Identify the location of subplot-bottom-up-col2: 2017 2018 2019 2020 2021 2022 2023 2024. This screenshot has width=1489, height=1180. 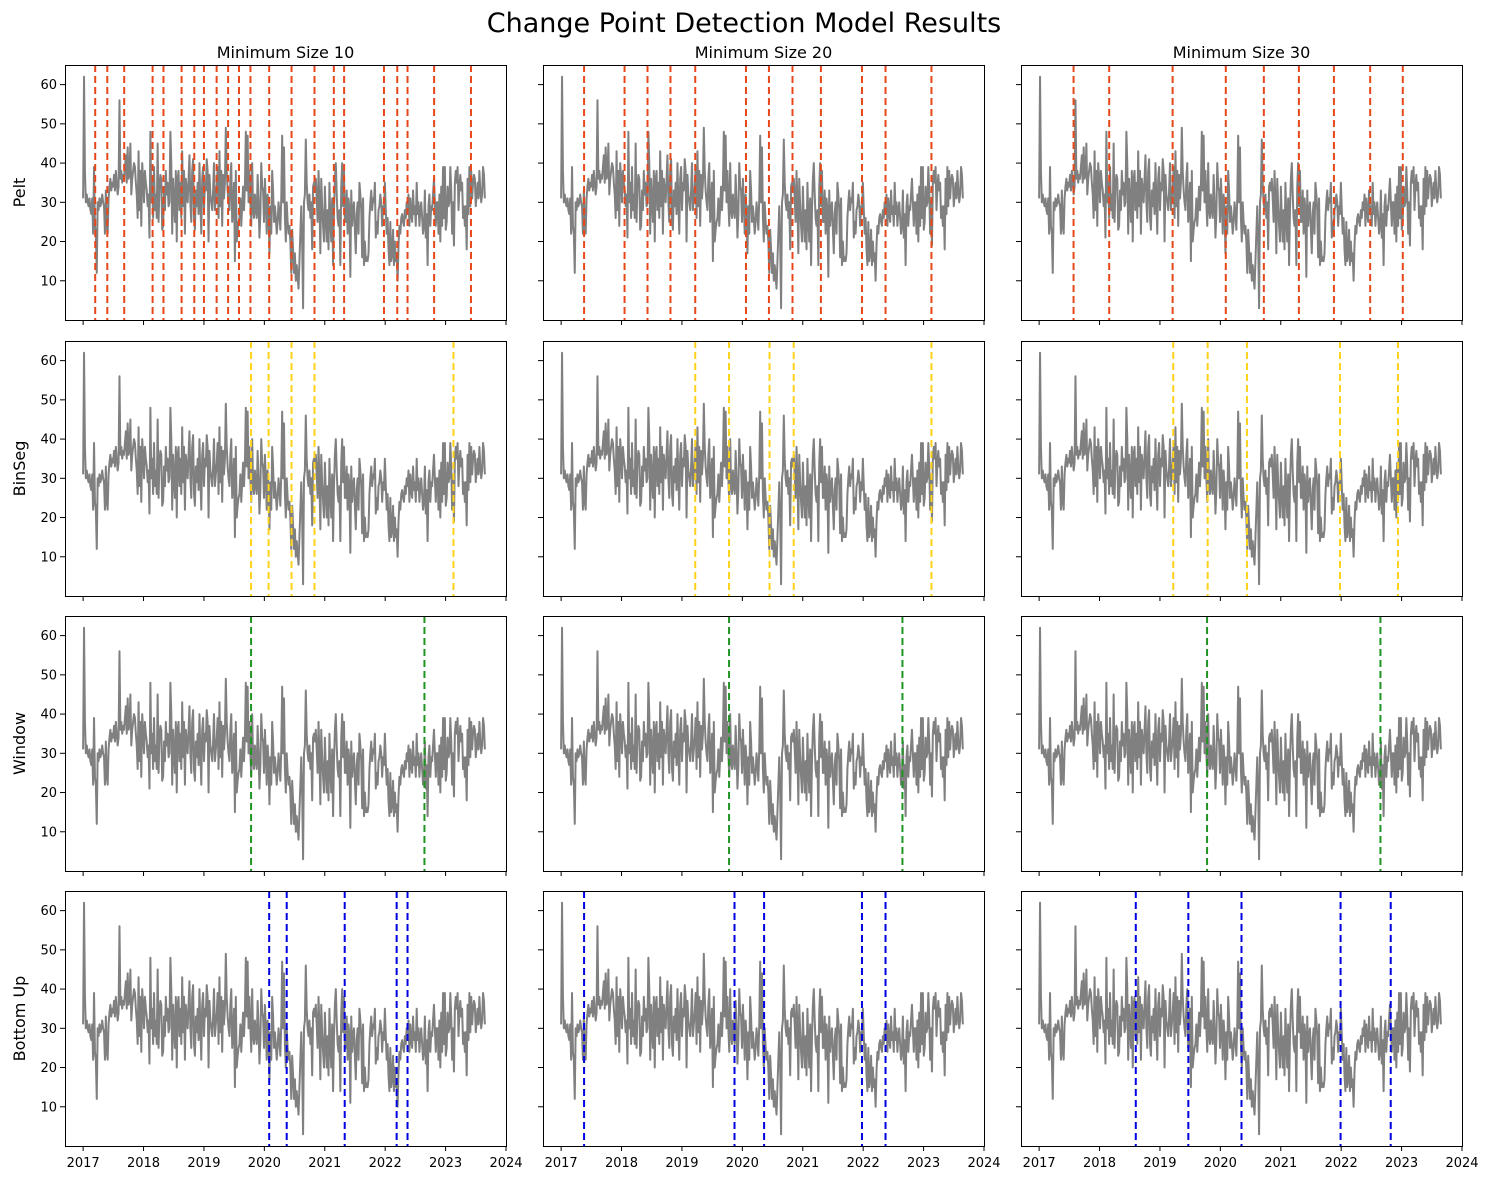
(769, 1031).